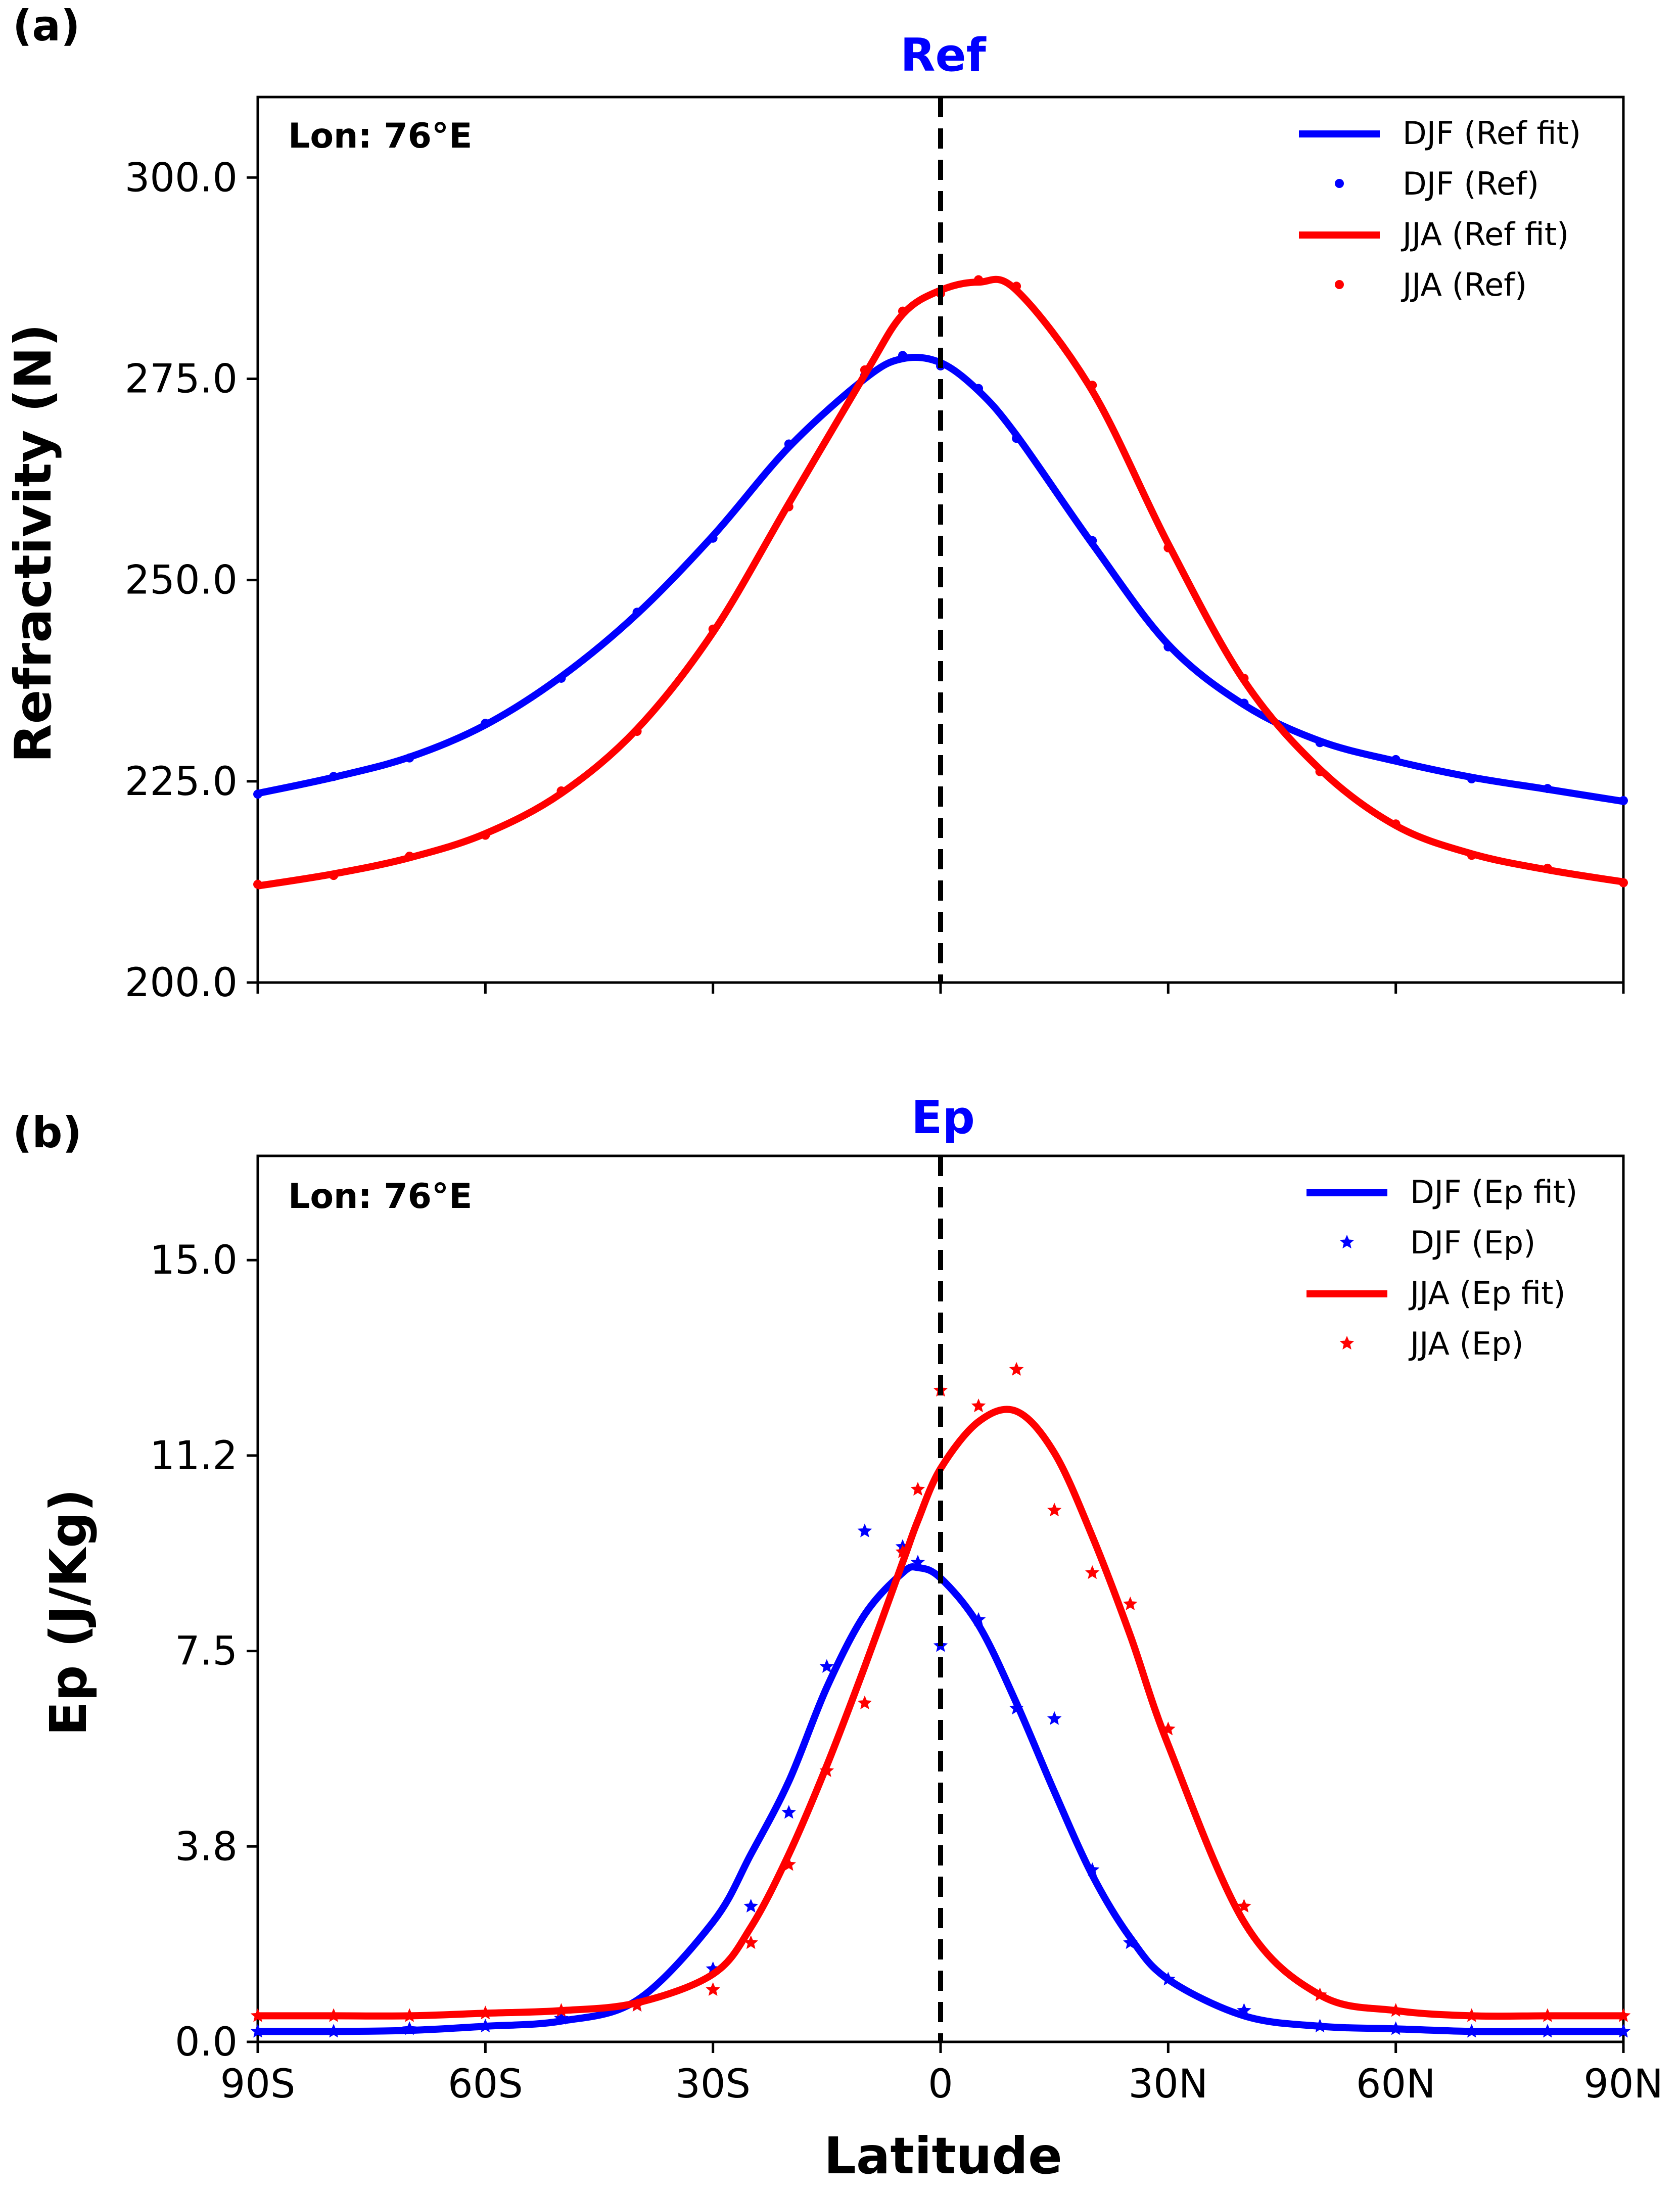  Describe the element at coordinates (1472, 1242) in the screenshot. I see `legend-label-b-djf-ep: DJF (Ep)` at that location.